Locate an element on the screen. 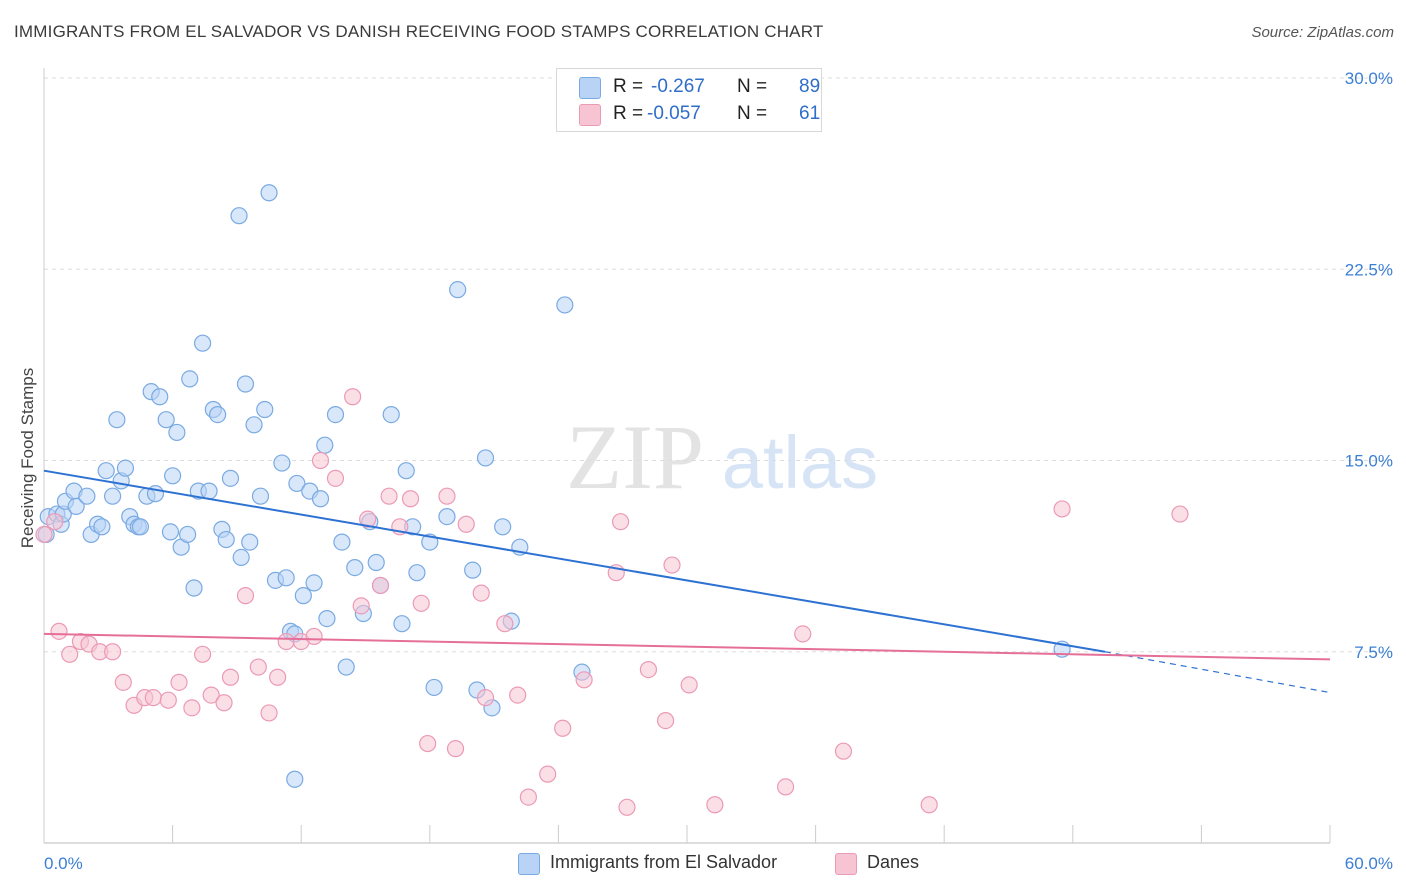 The image size is (1406, 892). trend-line-danes is located at coordinates (687, 646).